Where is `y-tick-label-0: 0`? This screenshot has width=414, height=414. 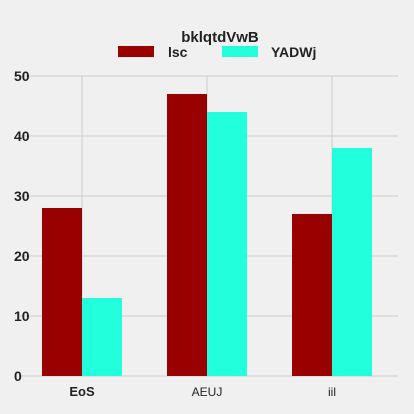 y-tick-label-0: 0 is located at coordinates (18, 376).